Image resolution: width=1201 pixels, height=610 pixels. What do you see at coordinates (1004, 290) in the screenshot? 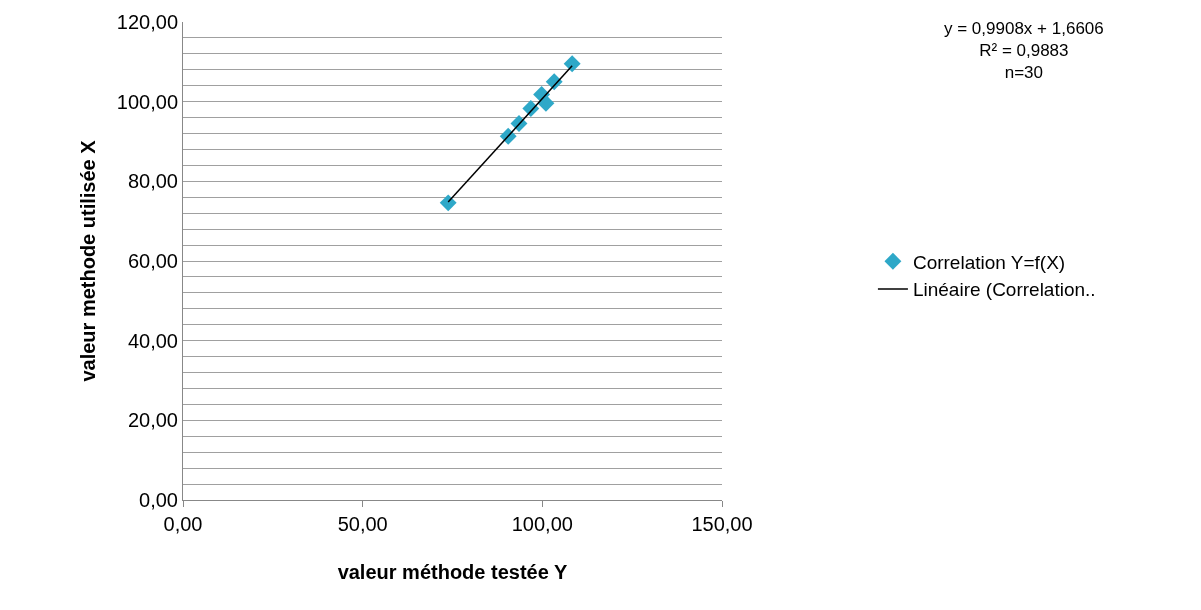
I see `legend-label: Linéaire (Correlation..` at bounding box center [1004, 290].